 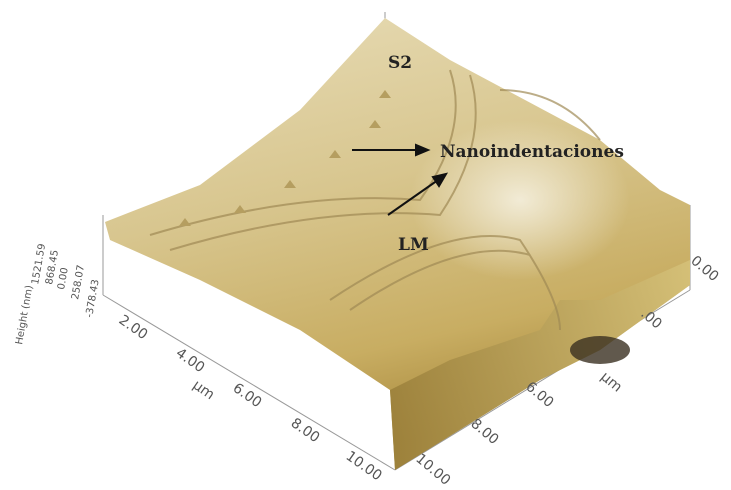 I want to click on highlight, so click(x=520, y=200).